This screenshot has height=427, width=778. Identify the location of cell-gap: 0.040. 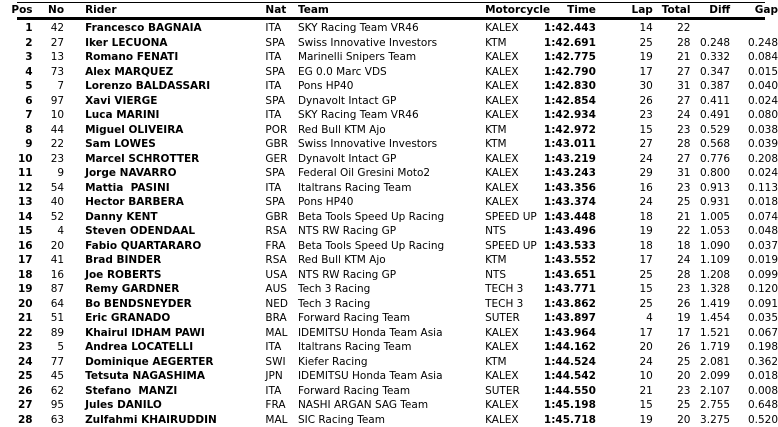
(762, 86).